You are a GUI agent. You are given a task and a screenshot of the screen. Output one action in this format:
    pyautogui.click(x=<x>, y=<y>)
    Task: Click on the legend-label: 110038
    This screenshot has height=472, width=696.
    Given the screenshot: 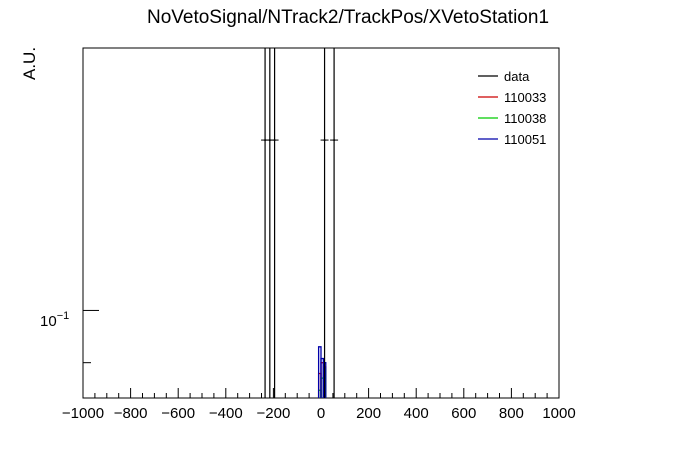 What is the action you would take?
    pyautogui.click(x=525, y=118)
    